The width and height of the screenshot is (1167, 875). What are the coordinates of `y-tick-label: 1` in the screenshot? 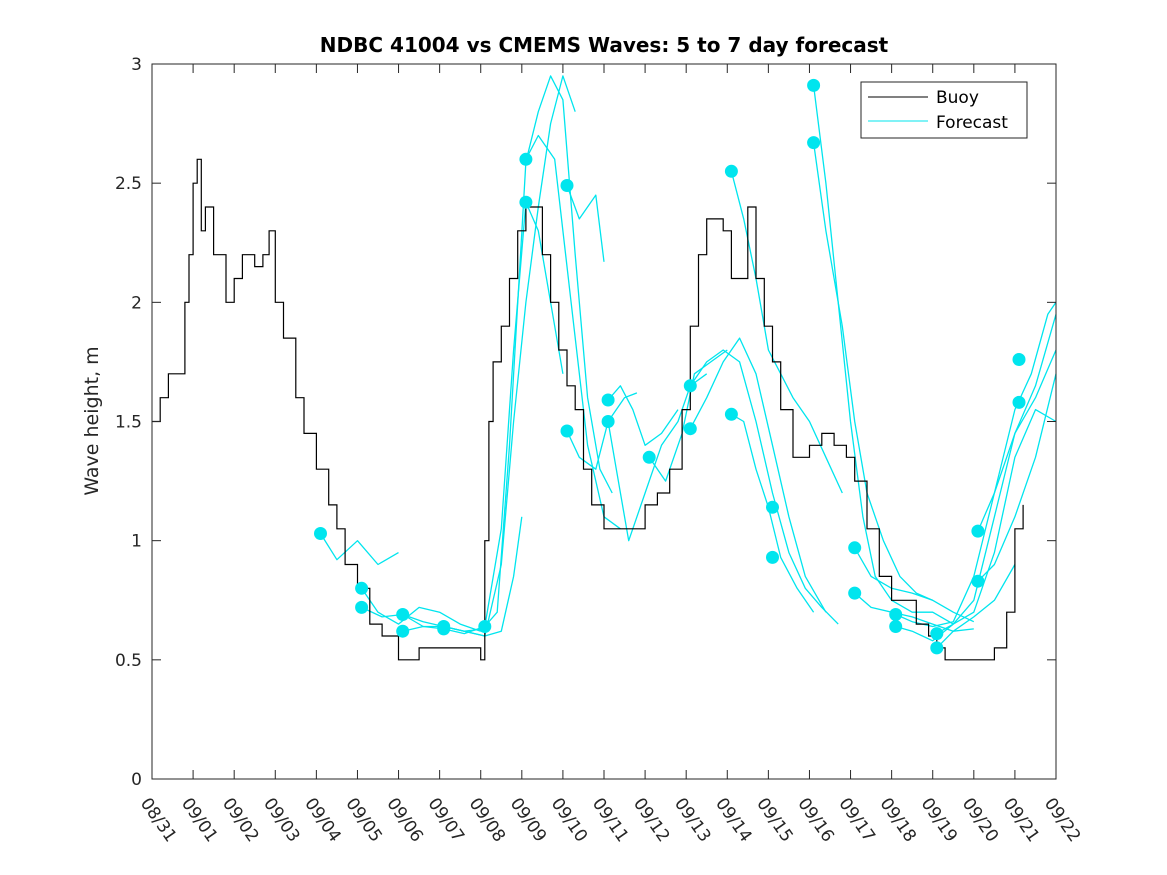 It's located at (136, 542).